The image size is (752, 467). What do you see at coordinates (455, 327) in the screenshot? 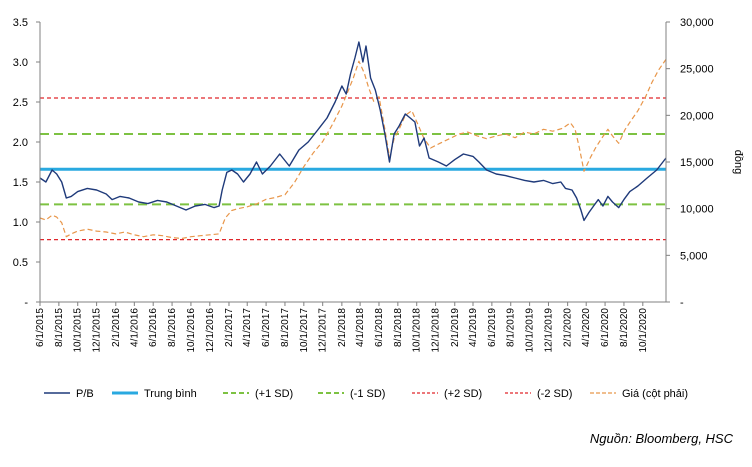
I see `x-tick-label-22: 2/1/2019` at bounding box center [455, 327].